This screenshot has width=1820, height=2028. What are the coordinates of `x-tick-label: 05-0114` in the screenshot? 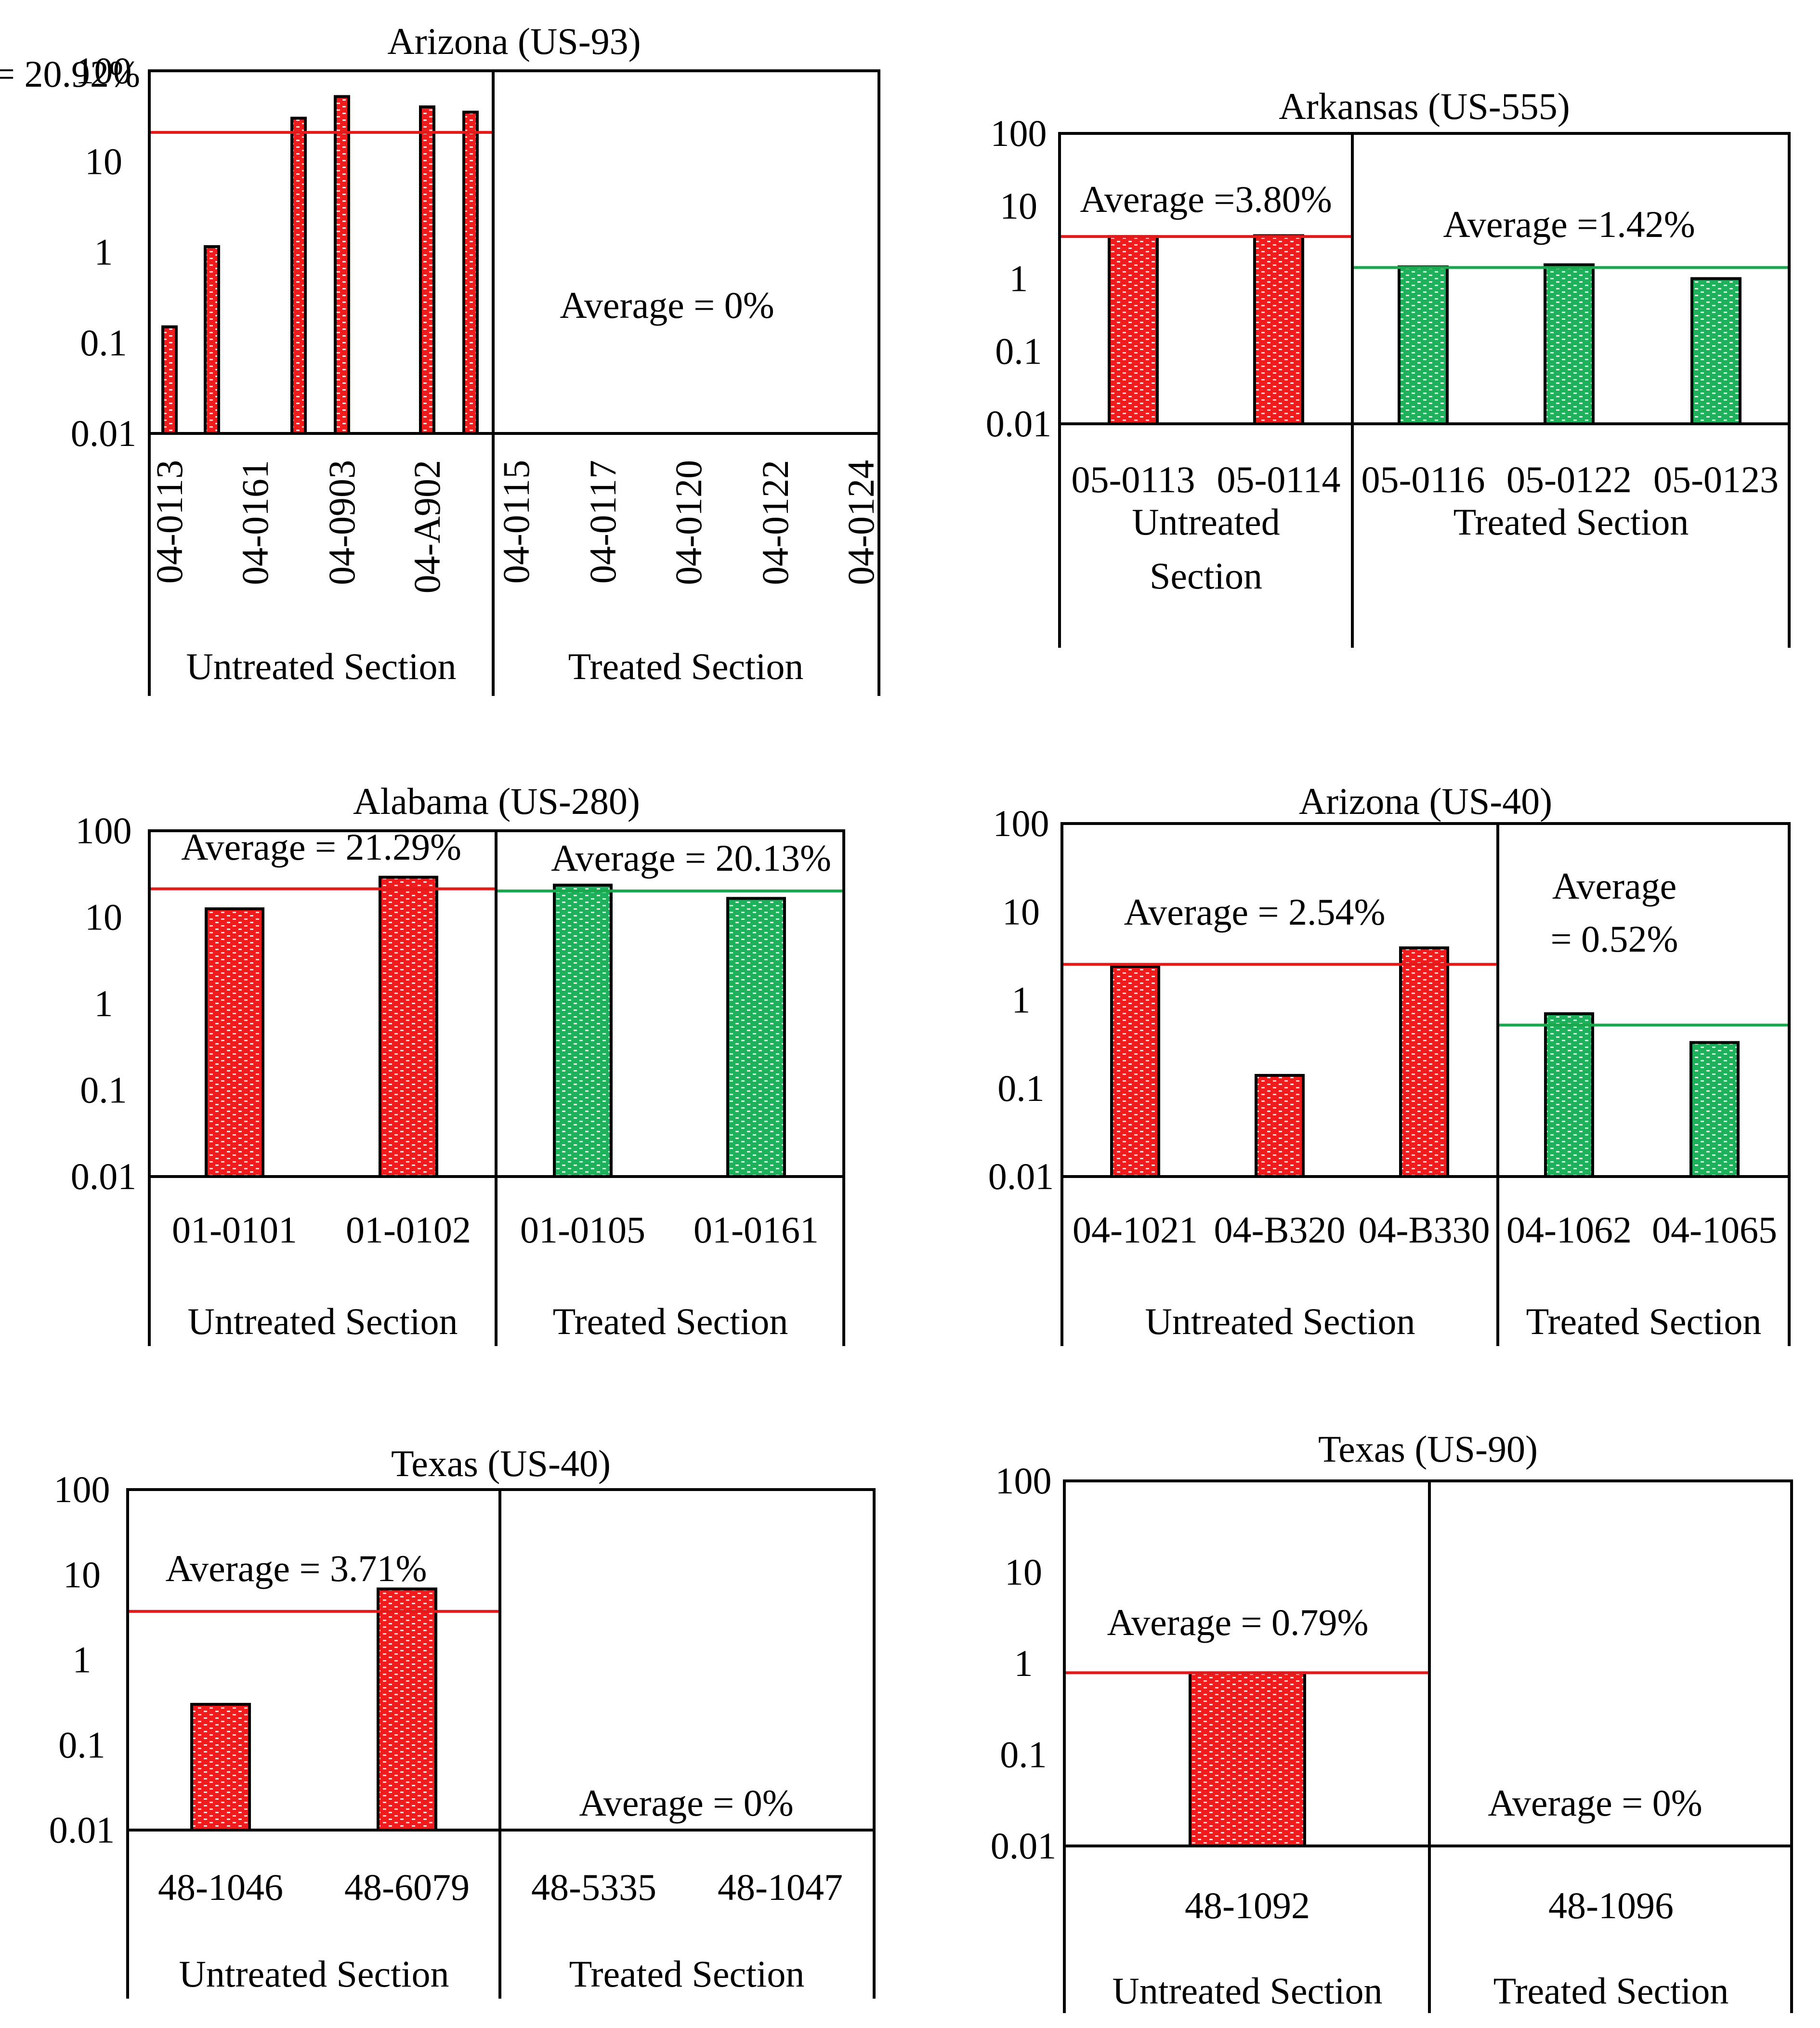 It's located at (1279, 479).